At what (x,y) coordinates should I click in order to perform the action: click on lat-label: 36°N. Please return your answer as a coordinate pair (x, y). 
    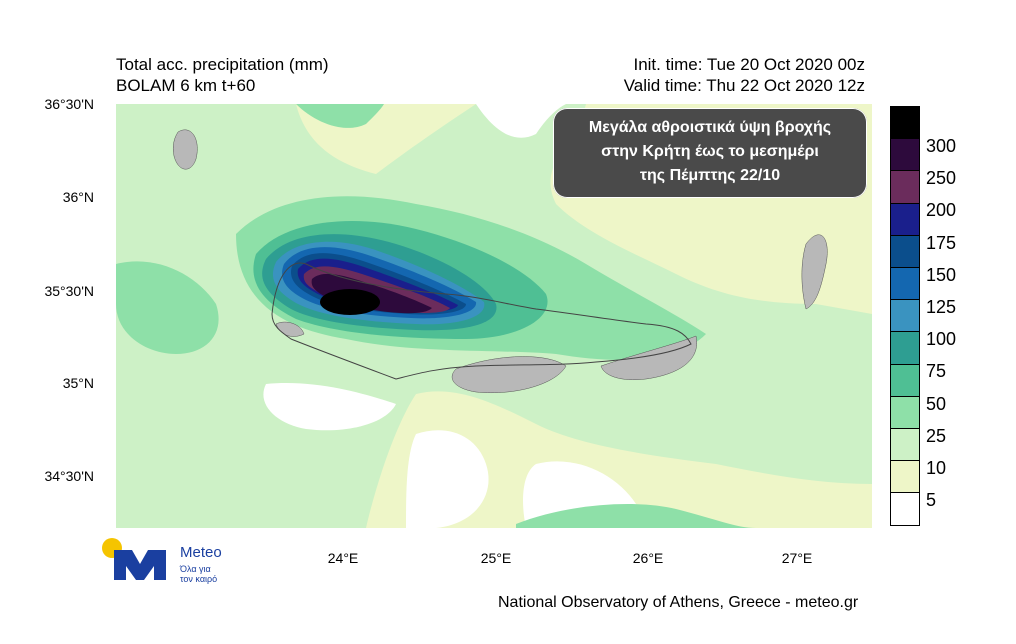
    Looking at the image, I should click on (78, 197).